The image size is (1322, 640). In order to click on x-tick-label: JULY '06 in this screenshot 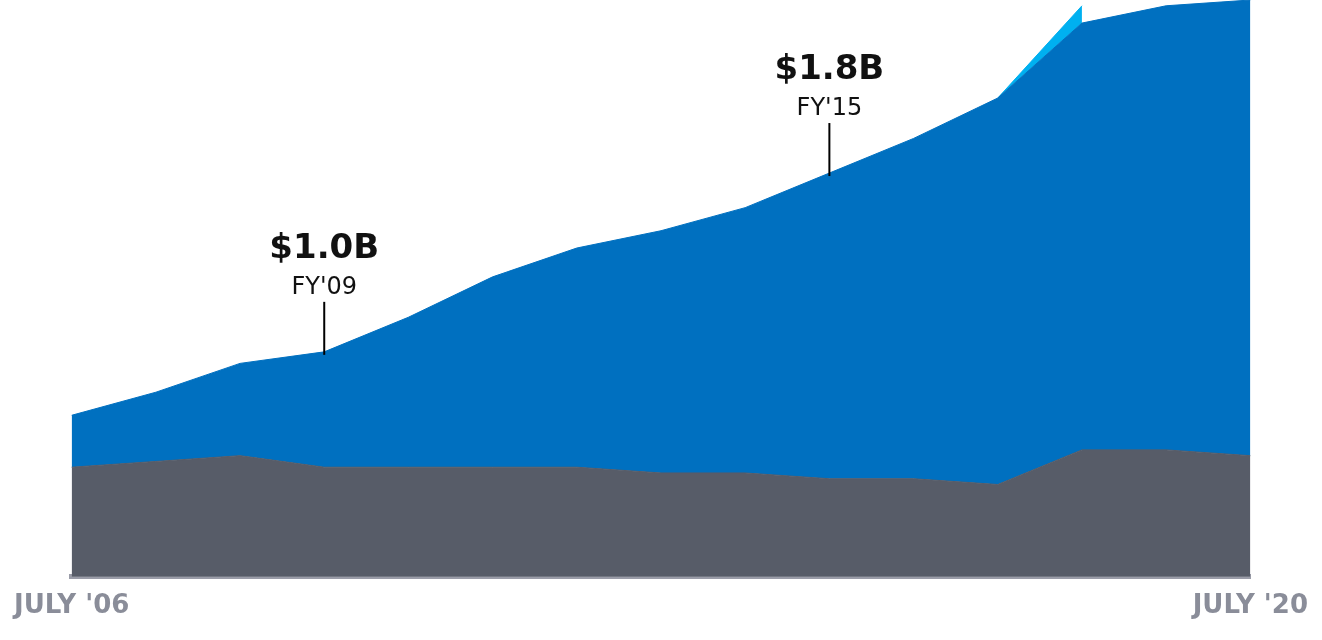, I will do `click(71, 604)`.